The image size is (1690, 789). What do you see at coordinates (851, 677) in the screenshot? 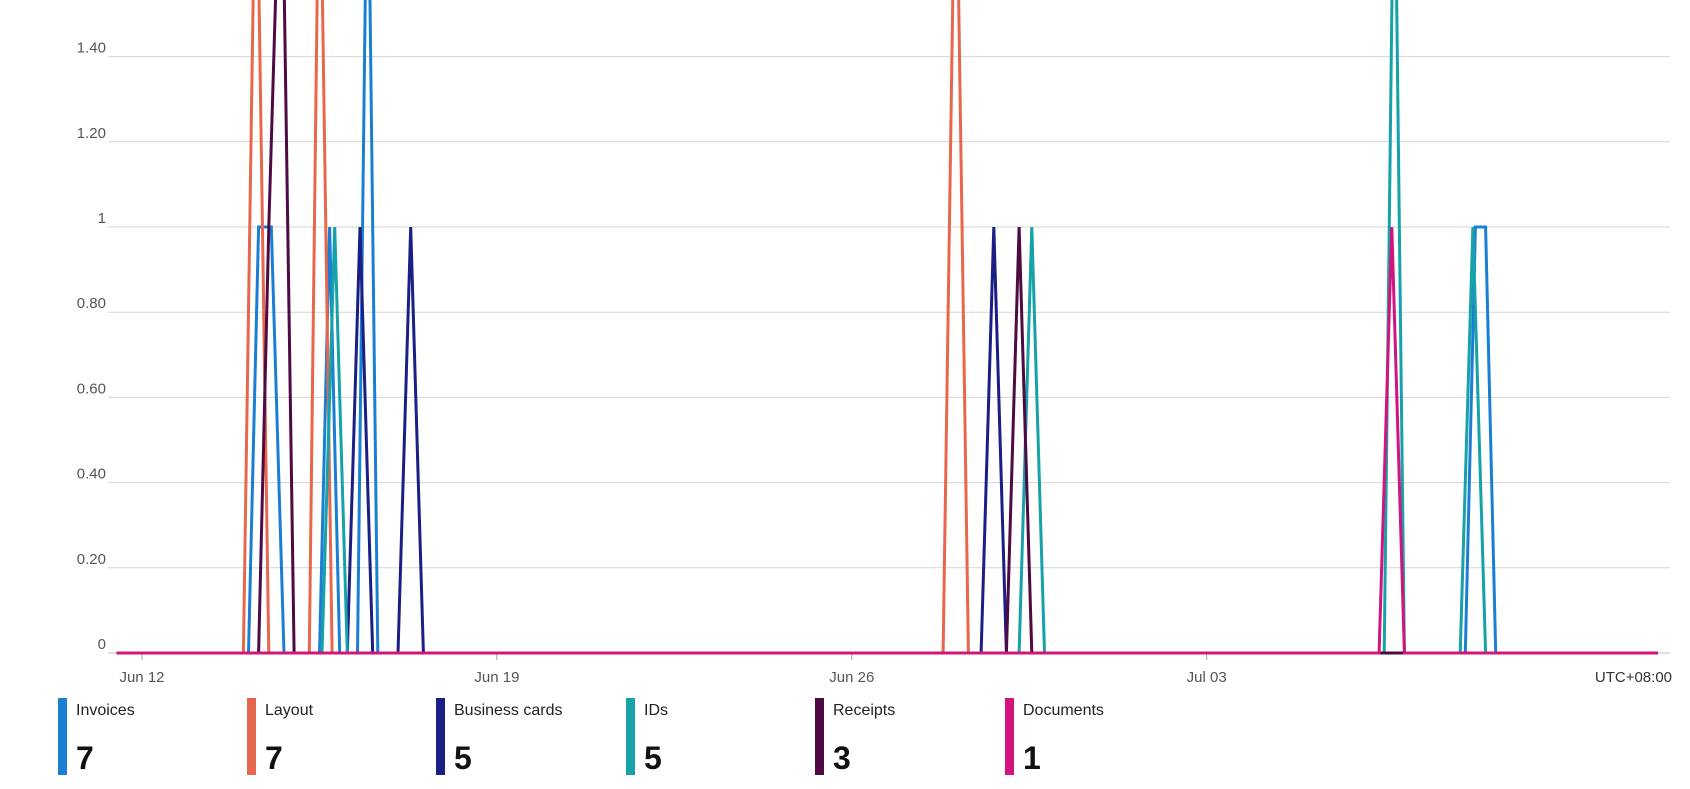
I see `x-tick-label: Jun 26` at bounding box center [851, 677].